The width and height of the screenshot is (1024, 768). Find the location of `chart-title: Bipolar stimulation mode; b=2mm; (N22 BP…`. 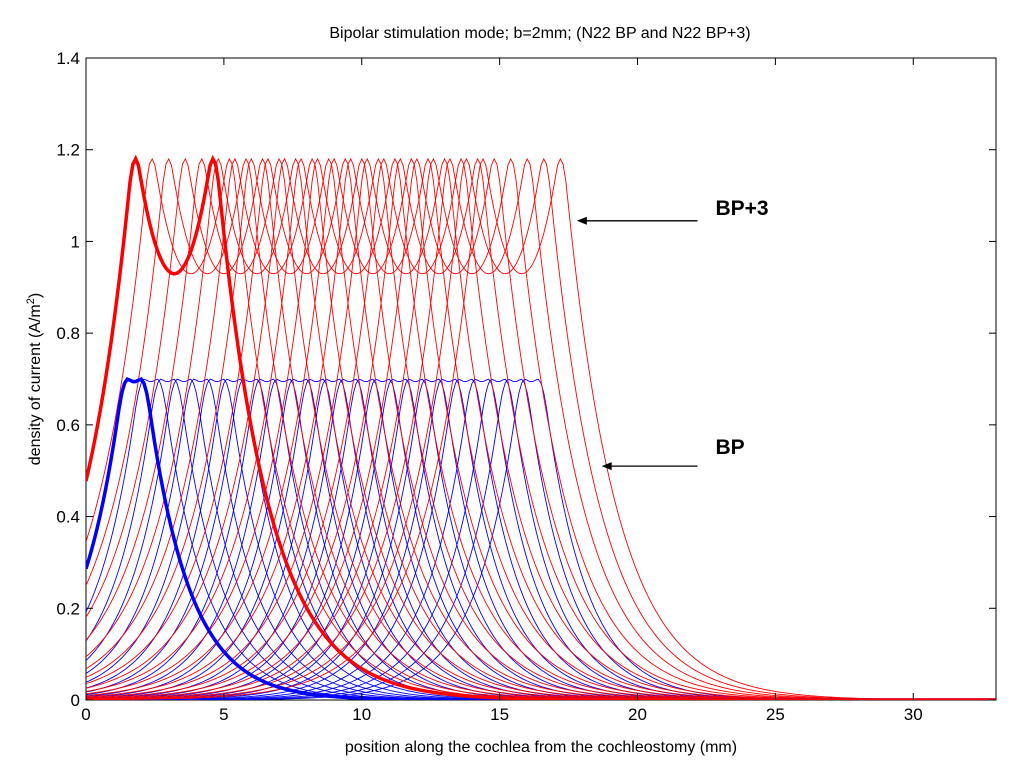

chart-title: Bipolar stimulation mode; b=2mm; (N22 BP… is located at coordinates (539, 33).